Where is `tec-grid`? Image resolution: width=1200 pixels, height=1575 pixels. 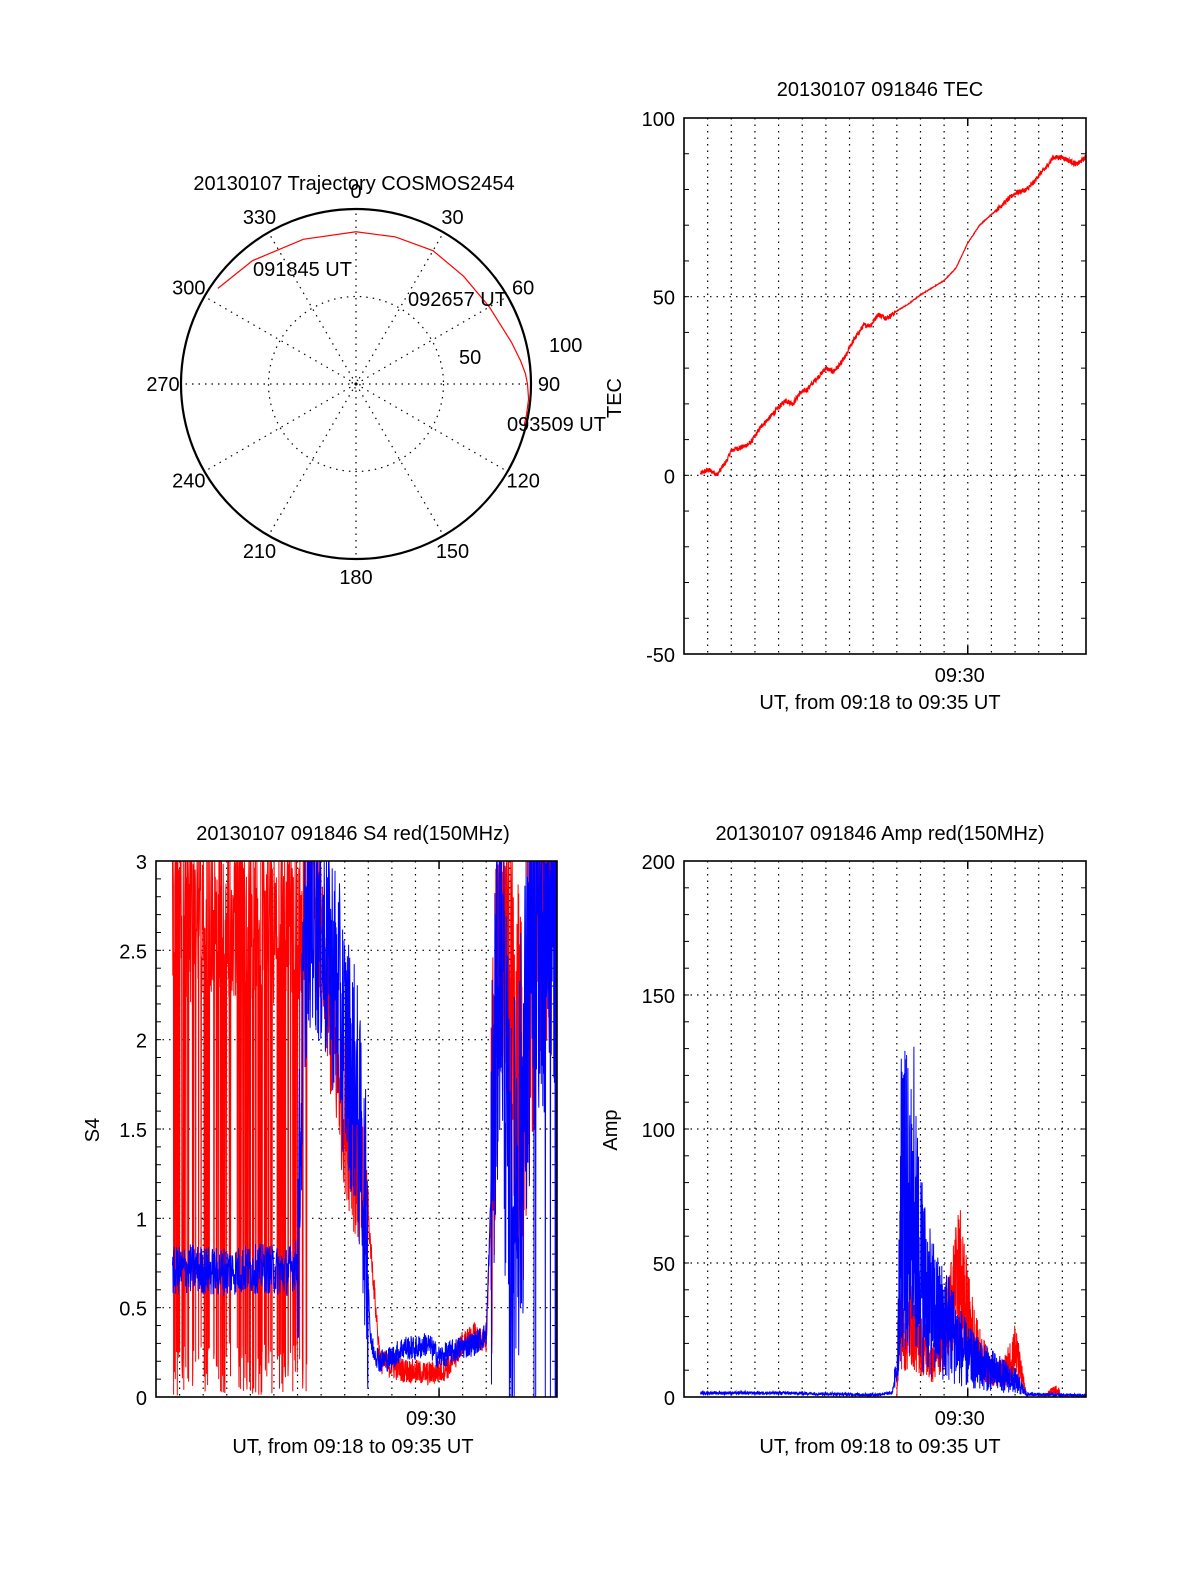 tec-grid is located at coordinates (885, 386).